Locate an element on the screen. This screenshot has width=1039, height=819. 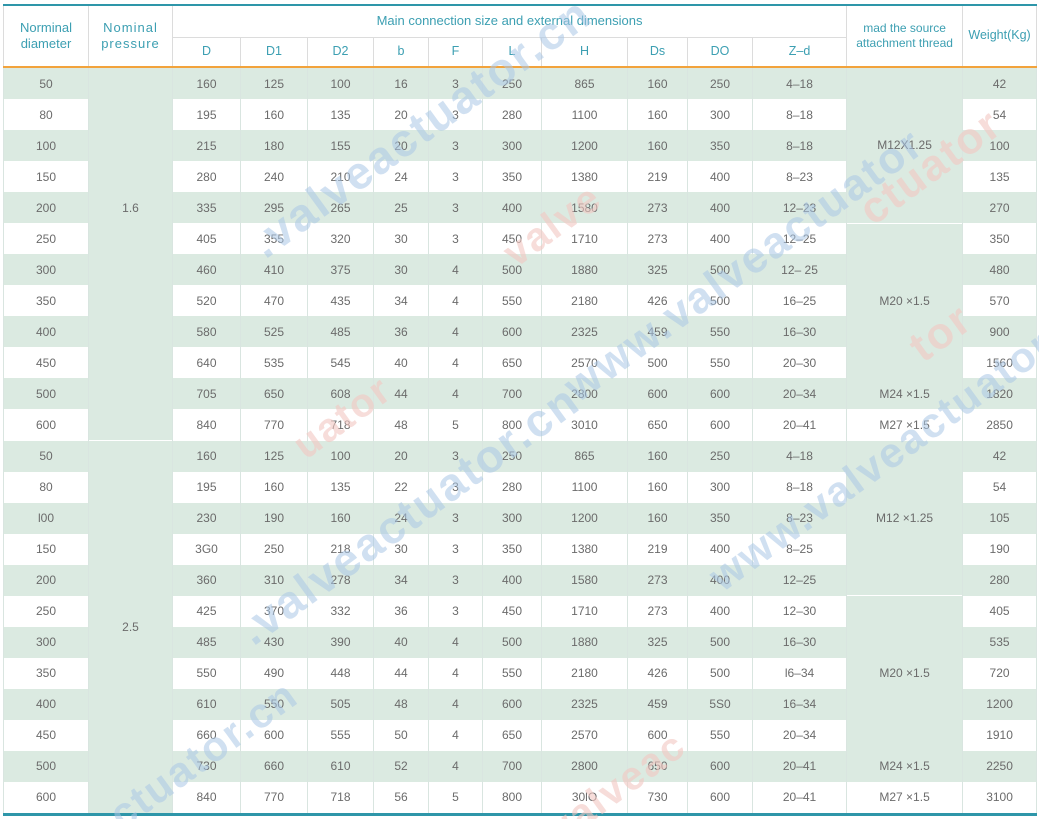
cell-h: 1100 is located at coordinates (584, 487).